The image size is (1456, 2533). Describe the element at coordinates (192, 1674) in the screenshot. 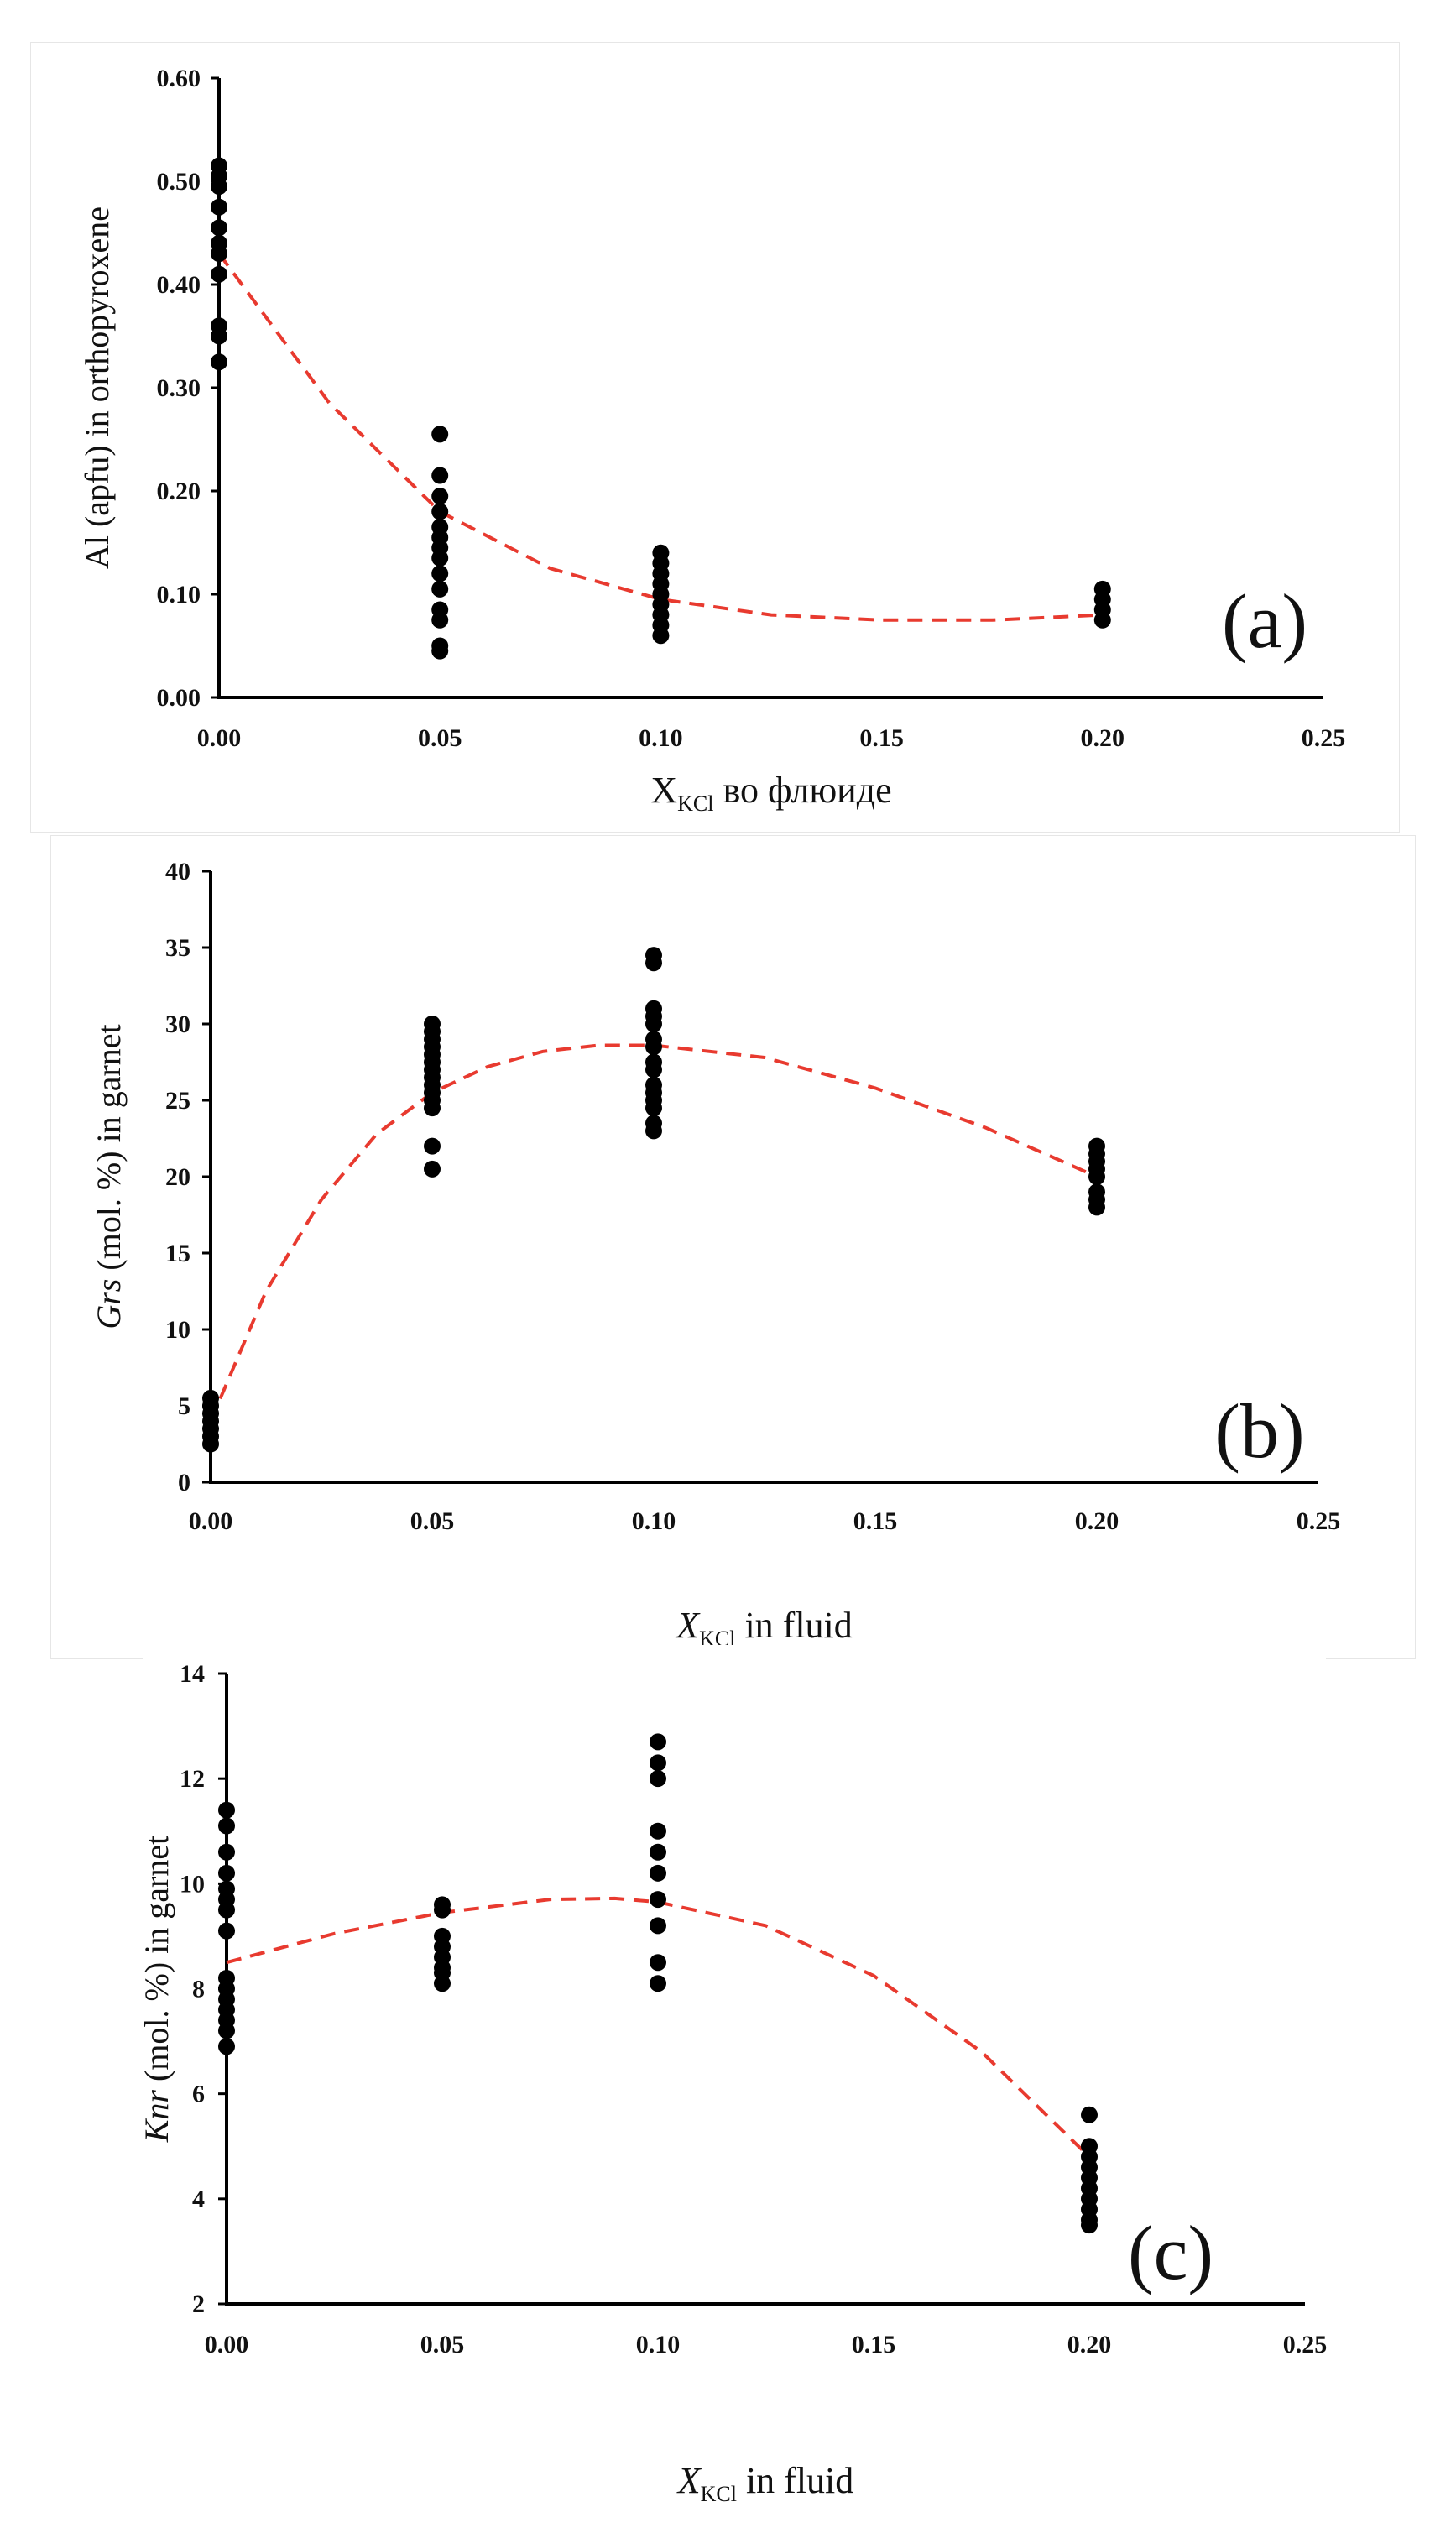

I see `y-tick-label-c: 14` at that location.